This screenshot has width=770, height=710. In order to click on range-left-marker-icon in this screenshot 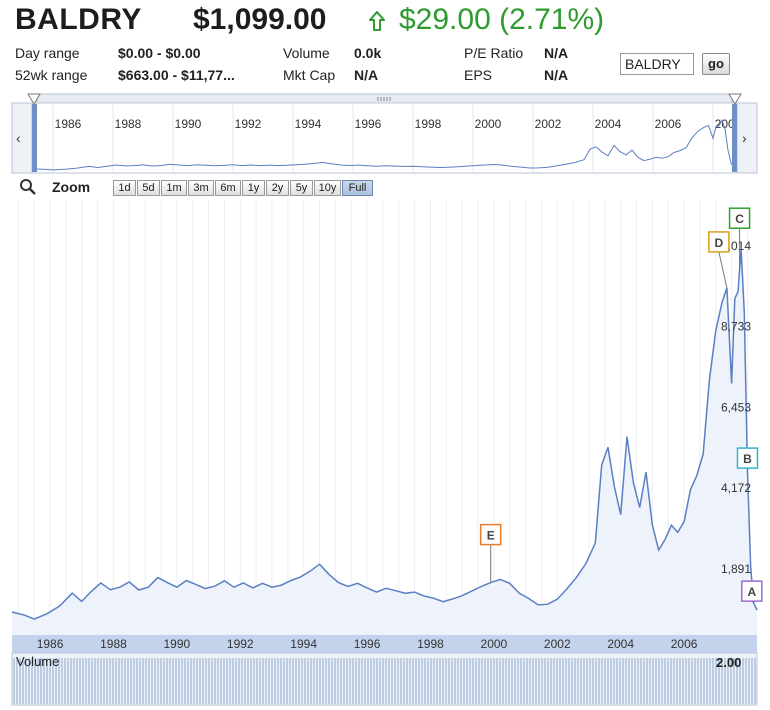, I will do `click(34, 99)`.